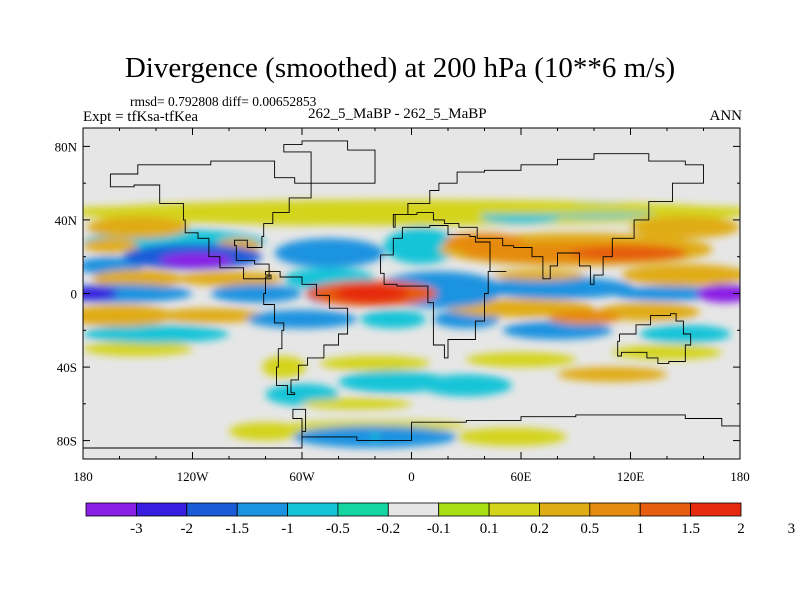 This screenshot has width=800, height=600. Describe the element at coordinates (411, 476) in the screenshot. I see `x-tick-label: 0` at that location.